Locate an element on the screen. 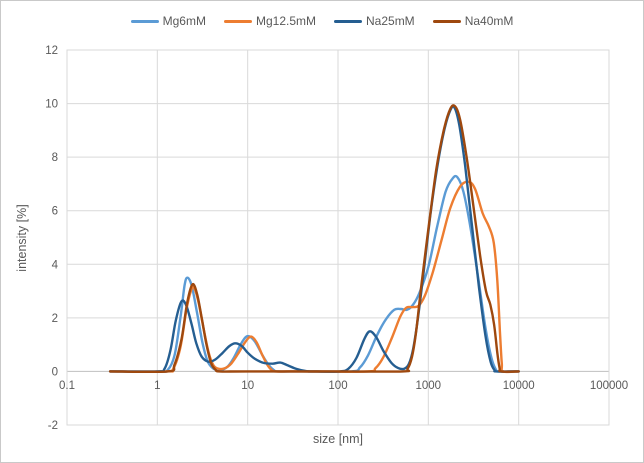 Image resolution: width=644 pixels, height=463 pixels. y-tick-label: -2 is located at coordinates (53, 426).